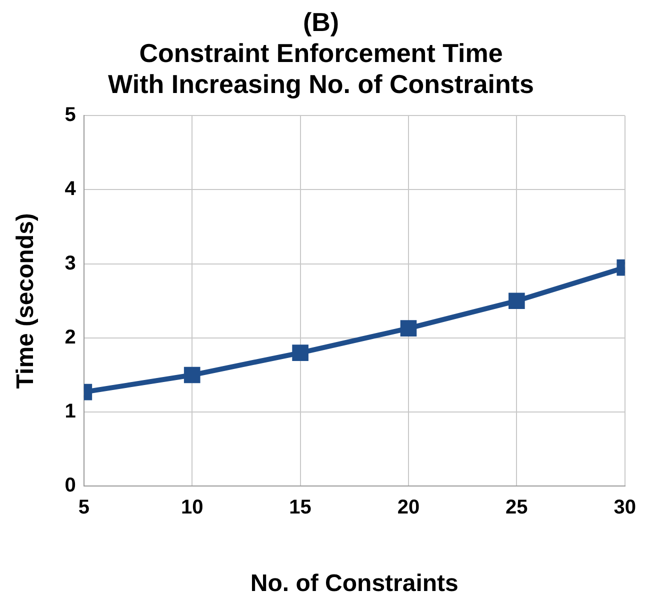 The image size is (654, 611). I want to click on y-tick-label: 1, so click(70, 411).